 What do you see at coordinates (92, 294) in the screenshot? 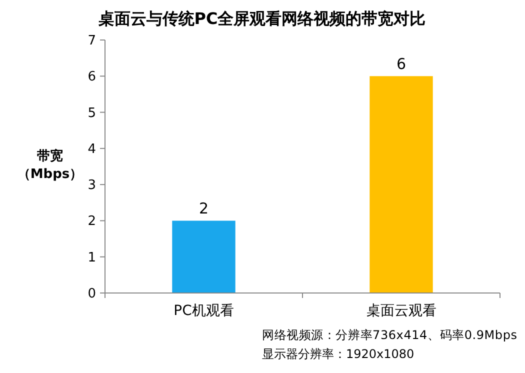
I see `y-tick-label: 0` at bounding box center [92, 294].